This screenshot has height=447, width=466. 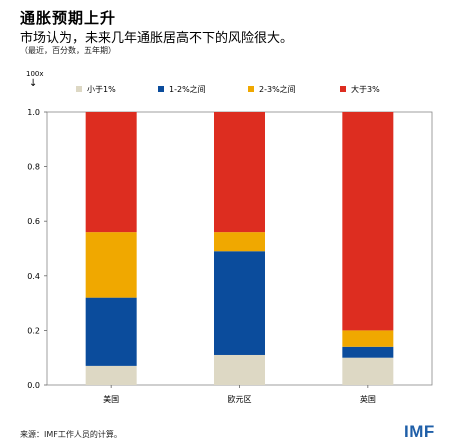 I want to click on legend-label: 大于3%, so click(x=365, y=89).